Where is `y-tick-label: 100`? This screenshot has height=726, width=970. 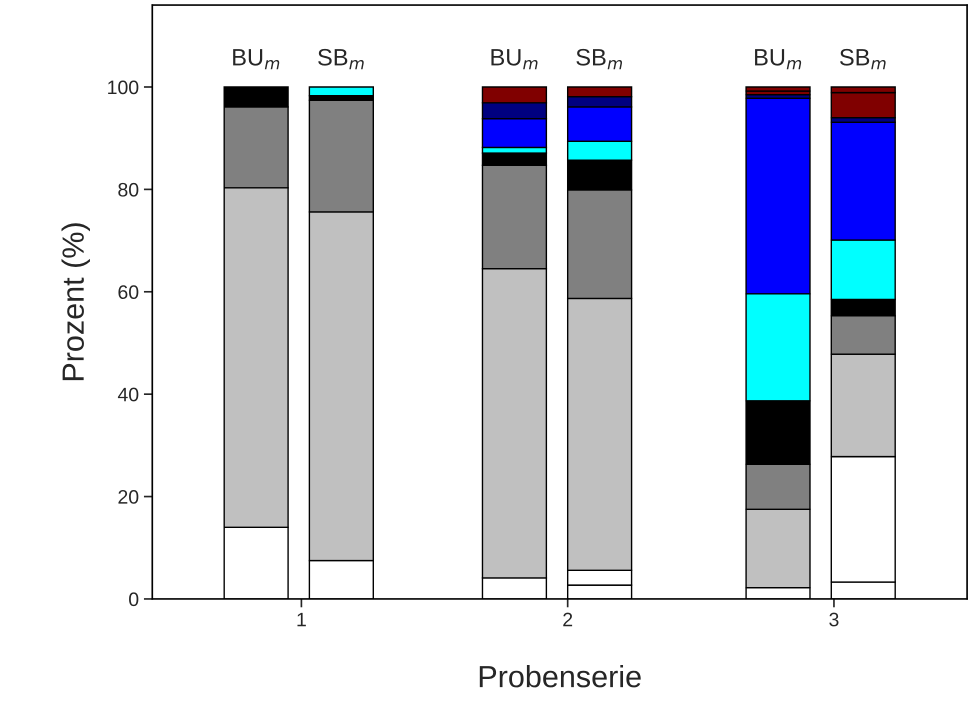
y-tick-label: 100 is located at coordinates (123, 87).